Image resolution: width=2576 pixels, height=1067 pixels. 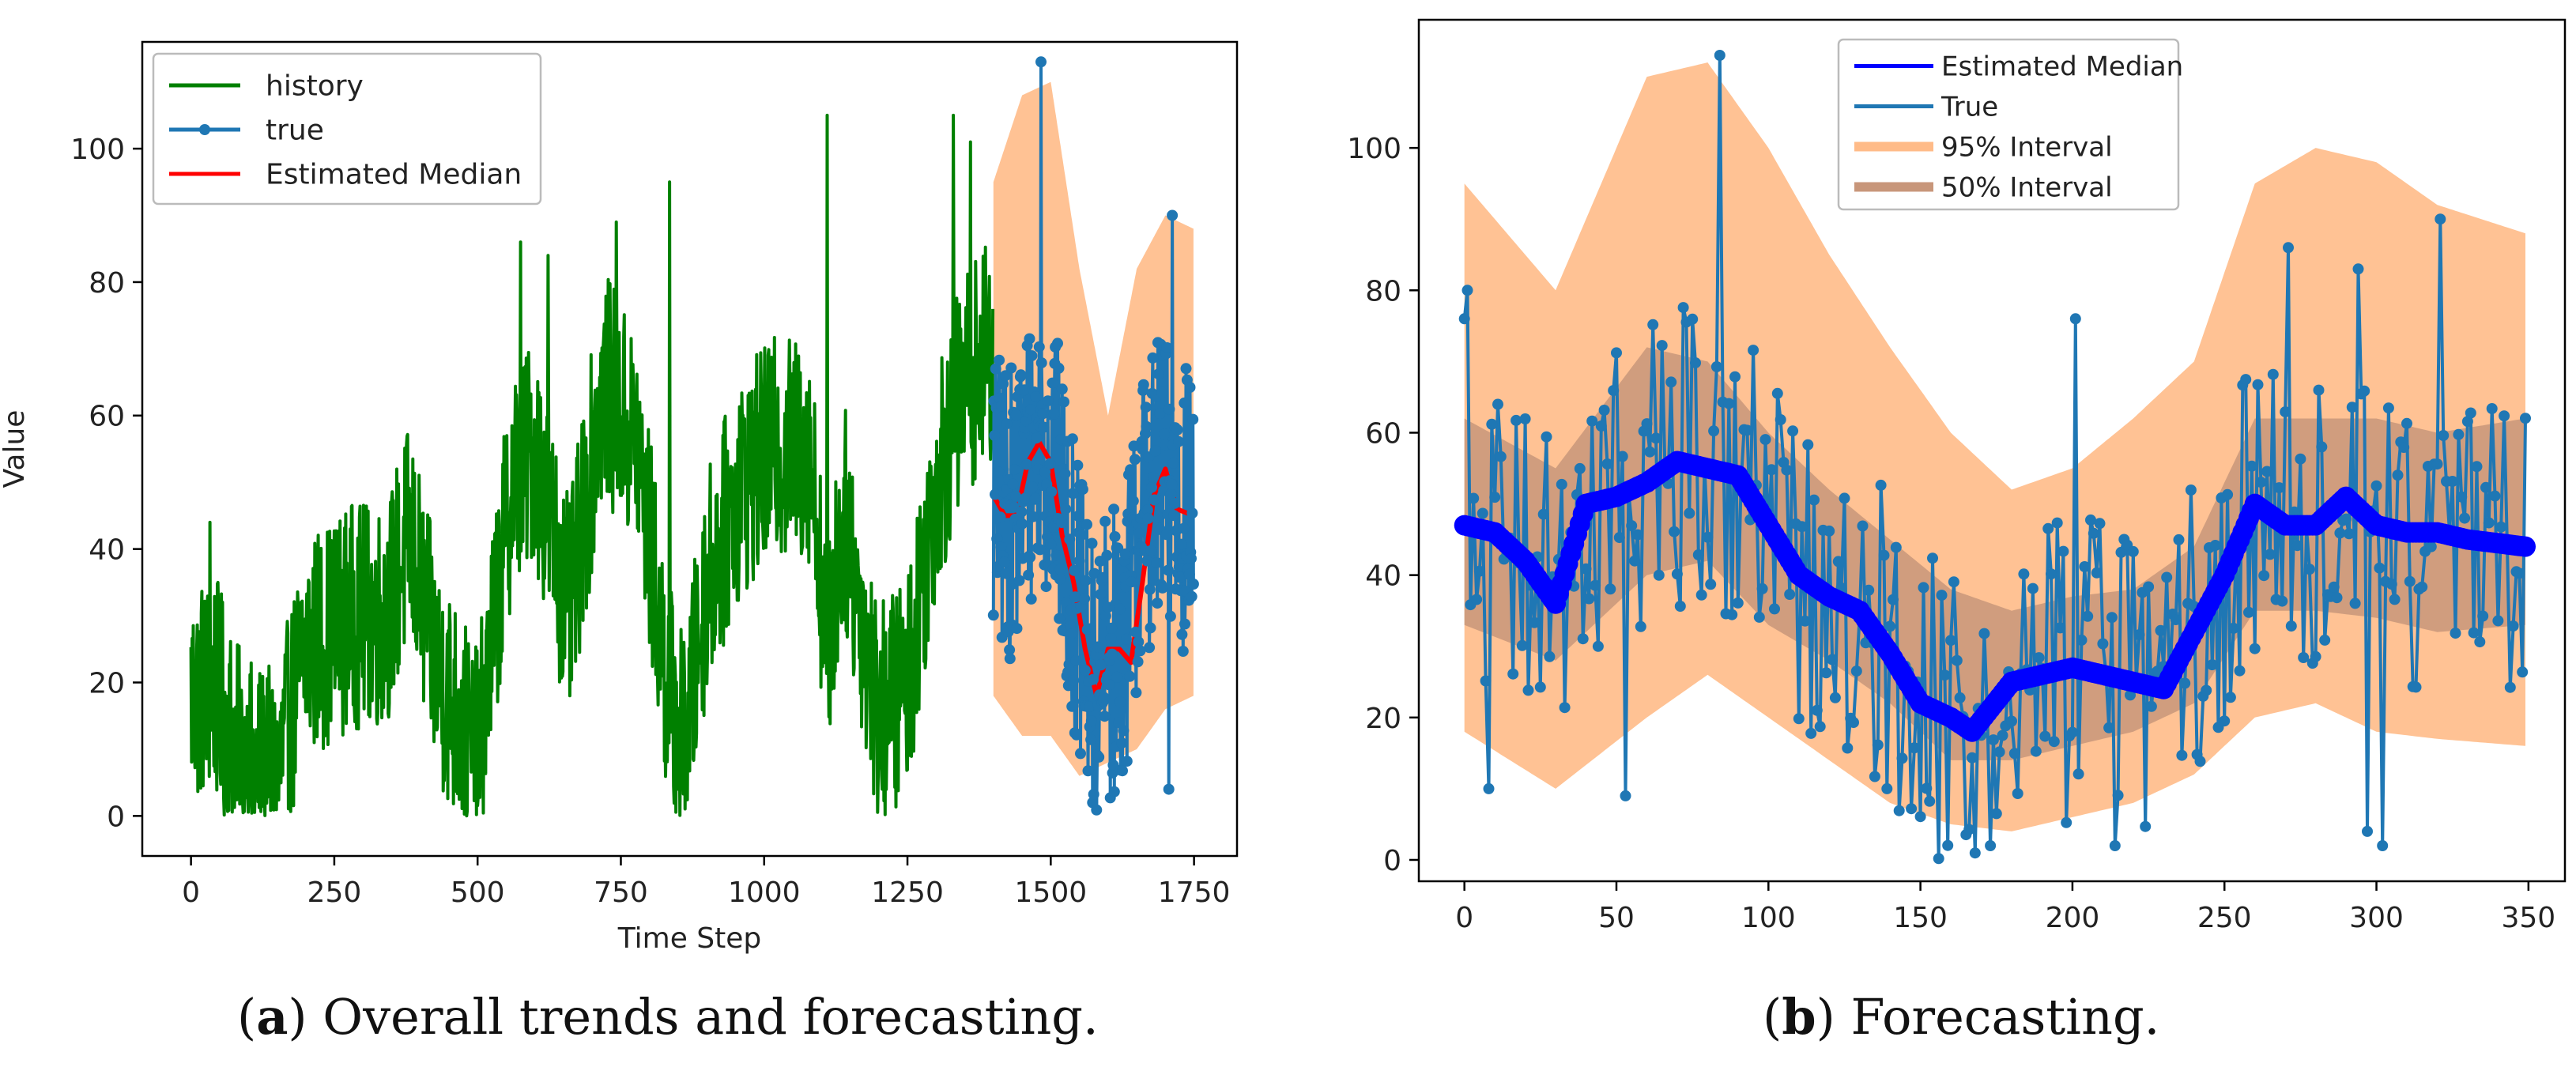 What do you see at coordinates (107, 551) in the screenshot?
I see `y-tick-label: 40` at bounding box center [107, 551].